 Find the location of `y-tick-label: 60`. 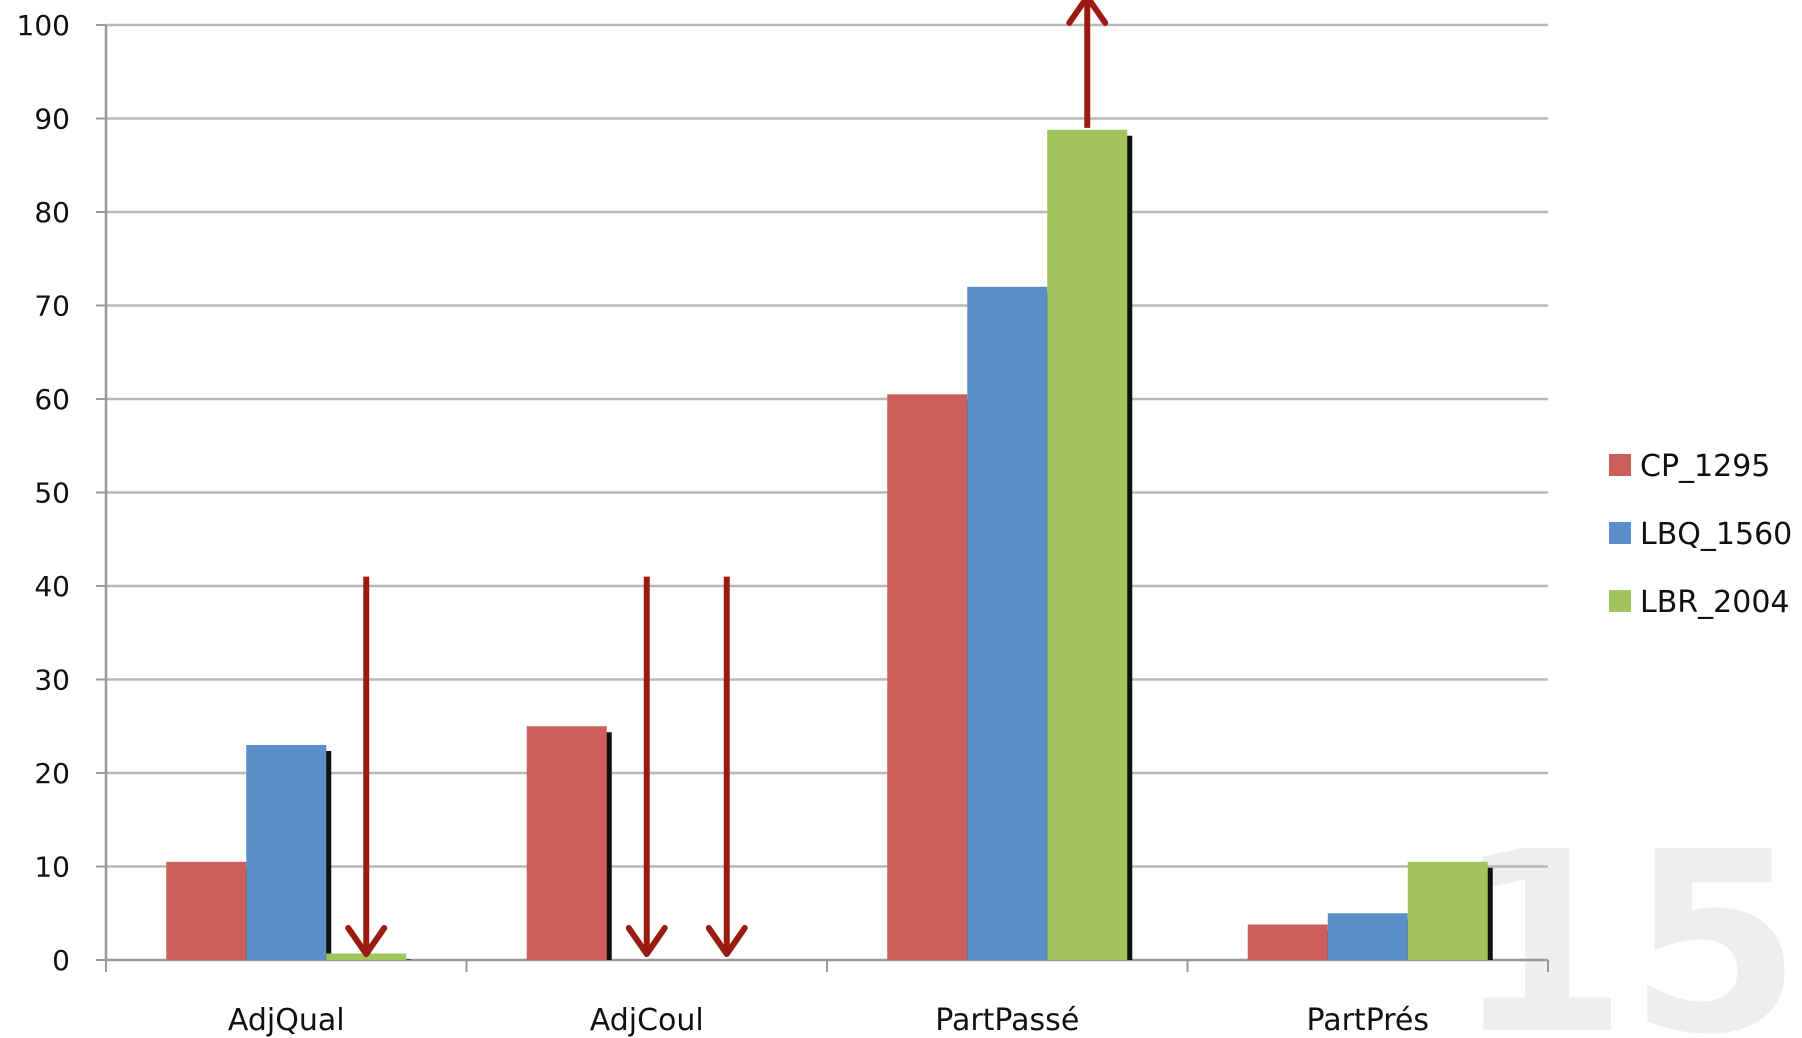

y-tick-label: 60 is located at coordinates (52, 399).